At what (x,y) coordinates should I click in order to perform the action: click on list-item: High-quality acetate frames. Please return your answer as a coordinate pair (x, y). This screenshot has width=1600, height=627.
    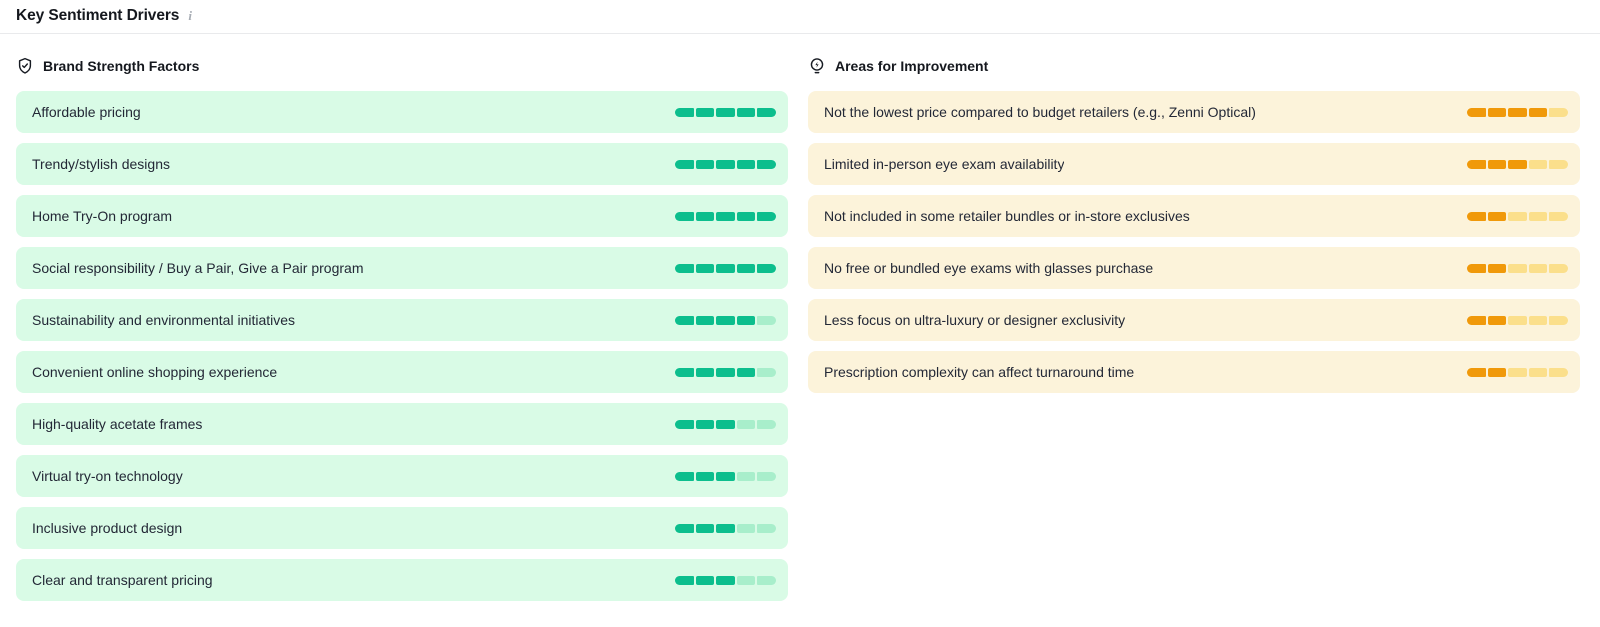
    Looking at the image, I should click on (402, 424).